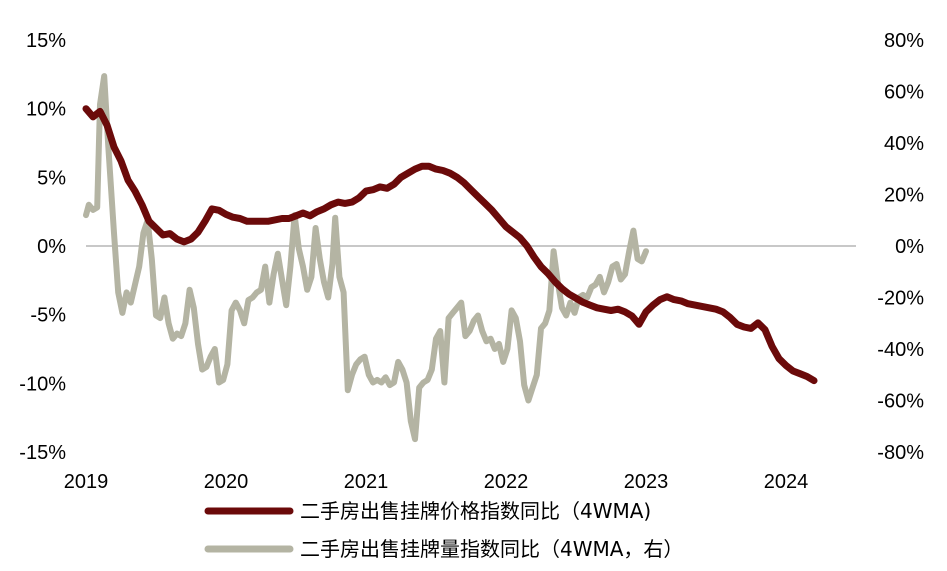 The width and height of the screenshot is (947, 571). What do you see at coordinates (436, 482) in the screenshot?
I see `x-axis: 2019 2020 2021 2022 2023 2024` at bounding box center [436, 482].